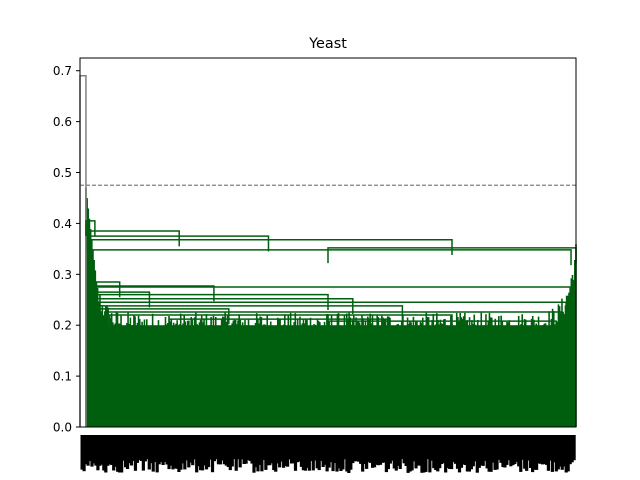  I want to click on y-tick-label: 0.7, so click(62, 71).